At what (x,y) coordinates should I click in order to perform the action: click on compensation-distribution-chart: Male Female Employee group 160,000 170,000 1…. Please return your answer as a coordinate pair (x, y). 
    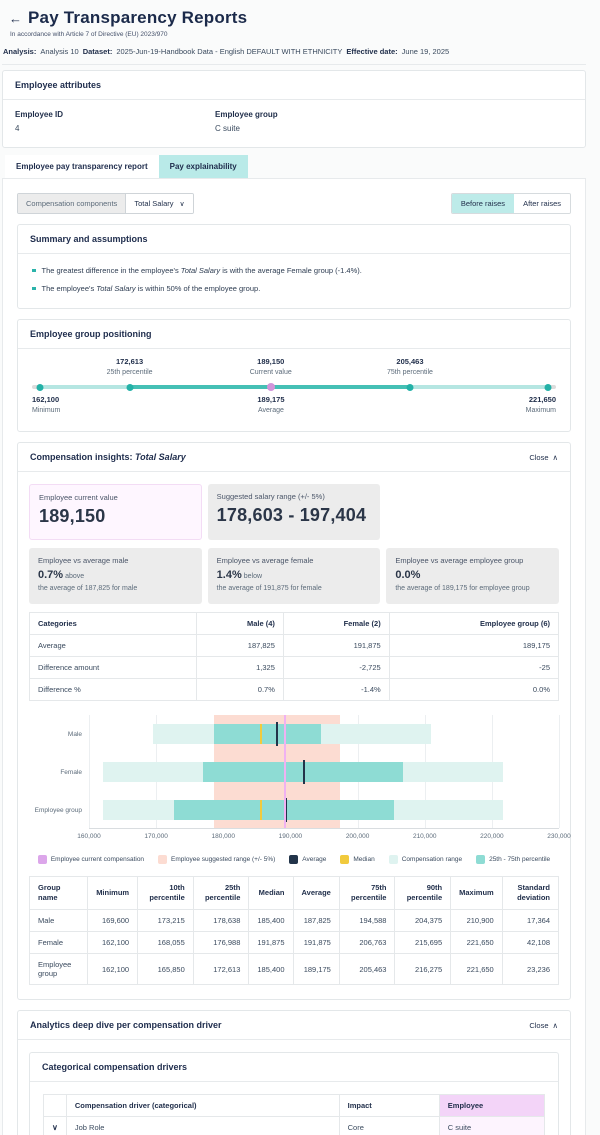
    Looking at the image, I should click on (300, 789).